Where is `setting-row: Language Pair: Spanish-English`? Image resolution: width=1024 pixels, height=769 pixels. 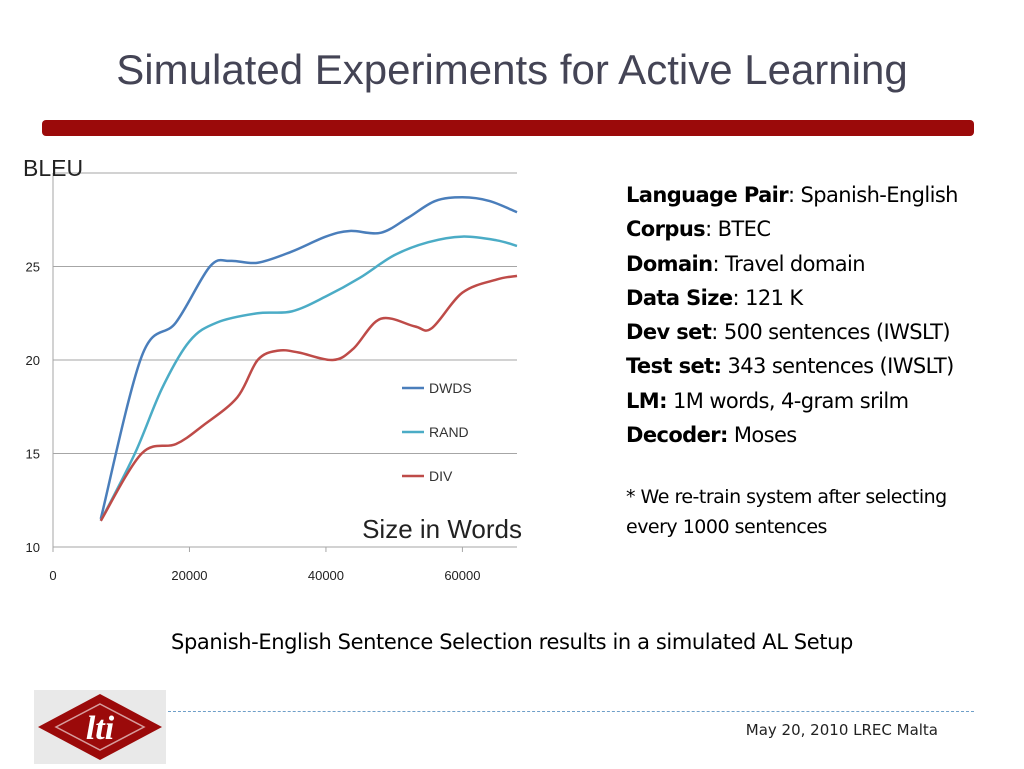 setting-row: Language Pair: Spanish-English is located at coordinates (823, 195).